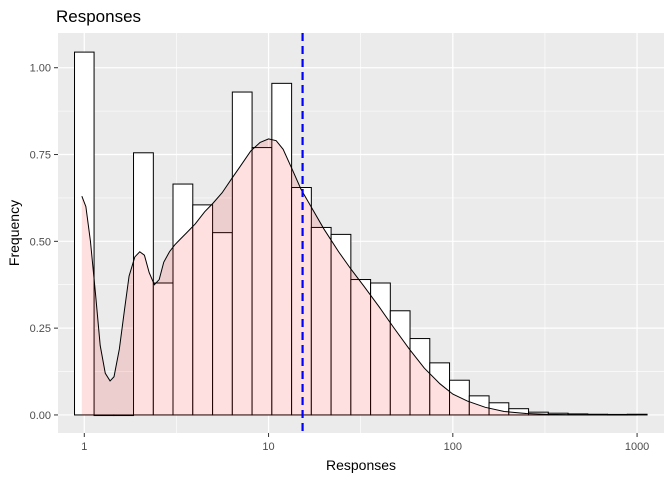 This screenshot has width=672, height=480. What do you see at coordinates (40, 69) in the screenshot?
I see `y-tick-label: 1.00` at bounding box center [40, 69].